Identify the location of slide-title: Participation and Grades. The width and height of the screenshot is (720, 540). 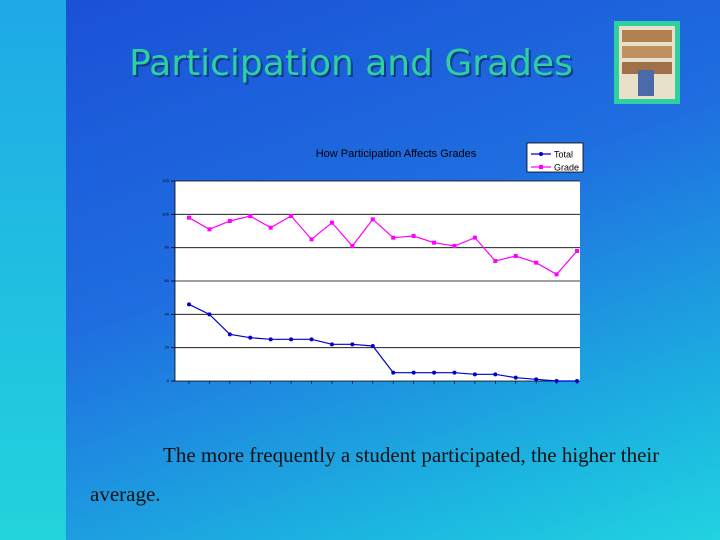
(351, 63).